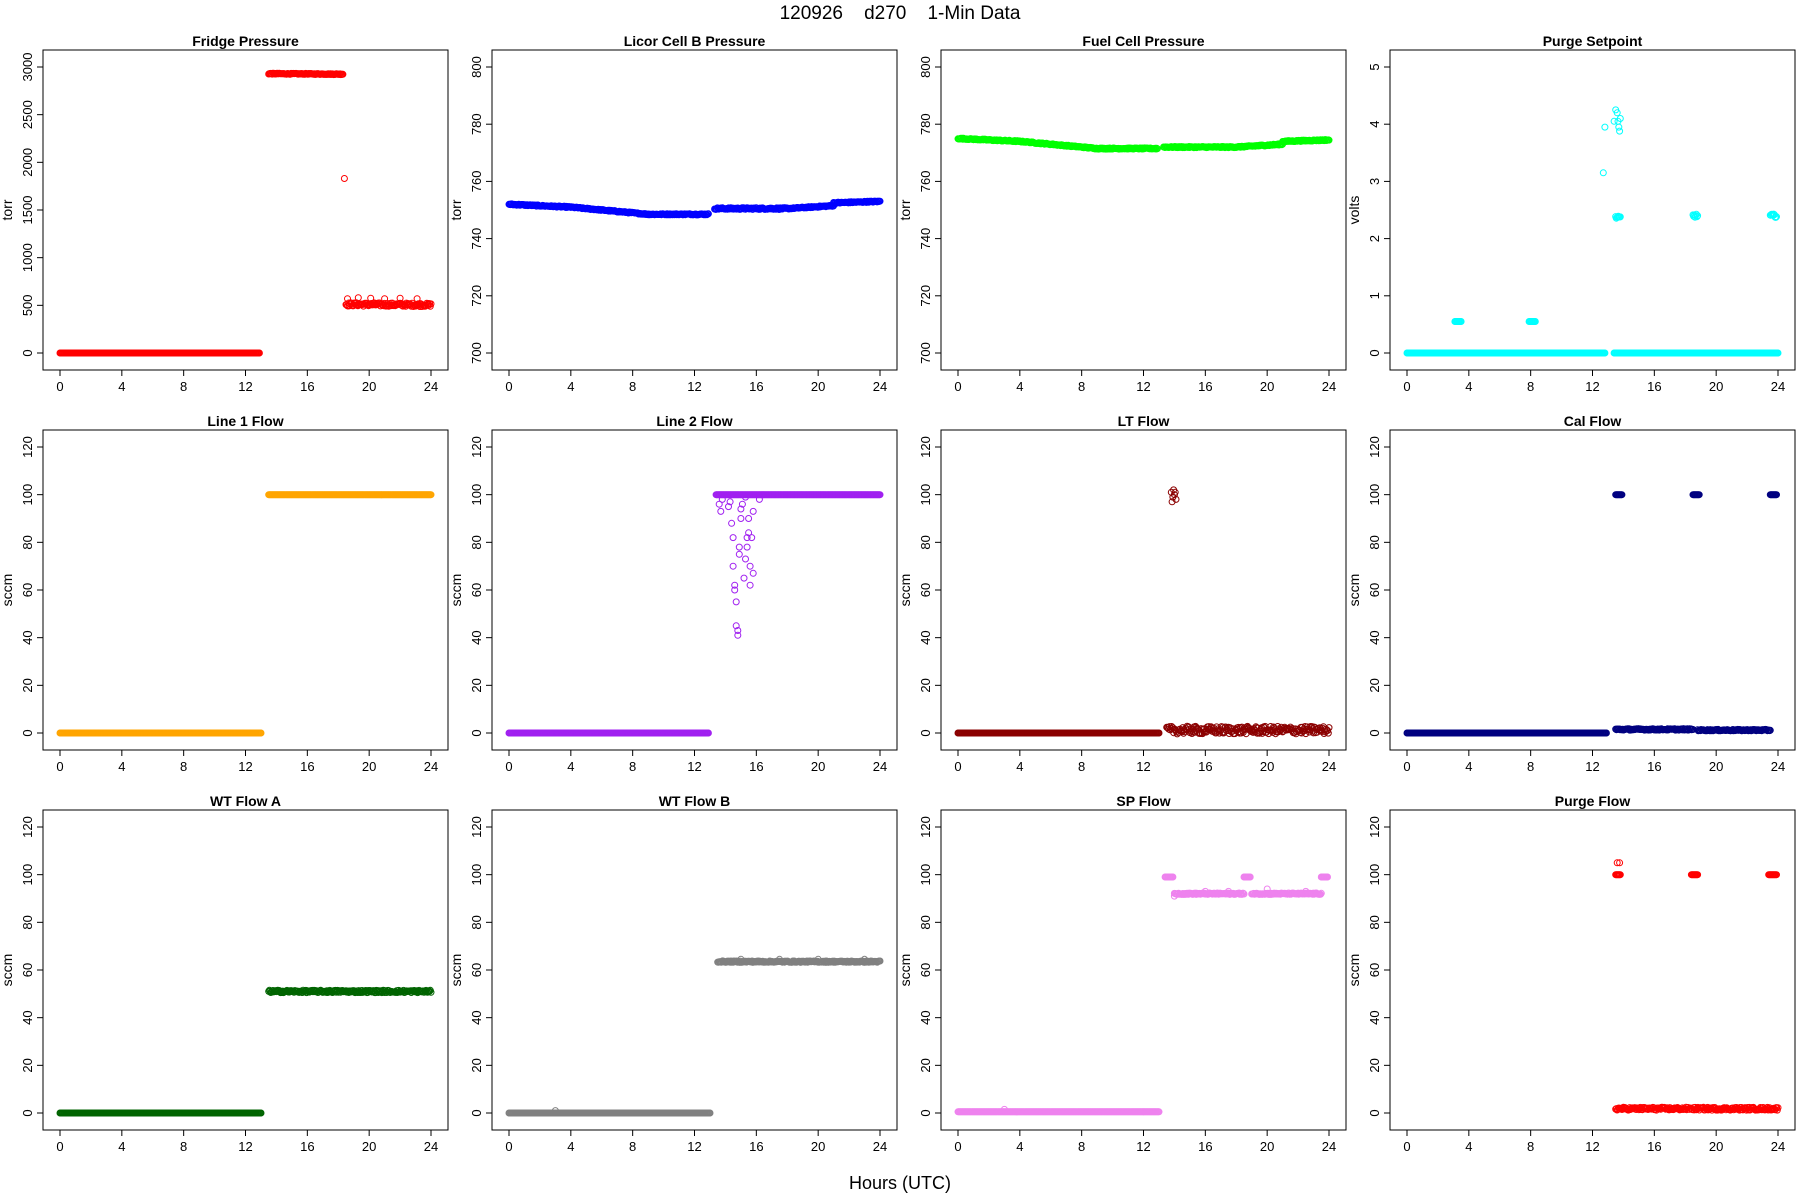  Describe the element at coordinates (925, 182) in the screenshot. I see `y-tick-label: 760` at that location.